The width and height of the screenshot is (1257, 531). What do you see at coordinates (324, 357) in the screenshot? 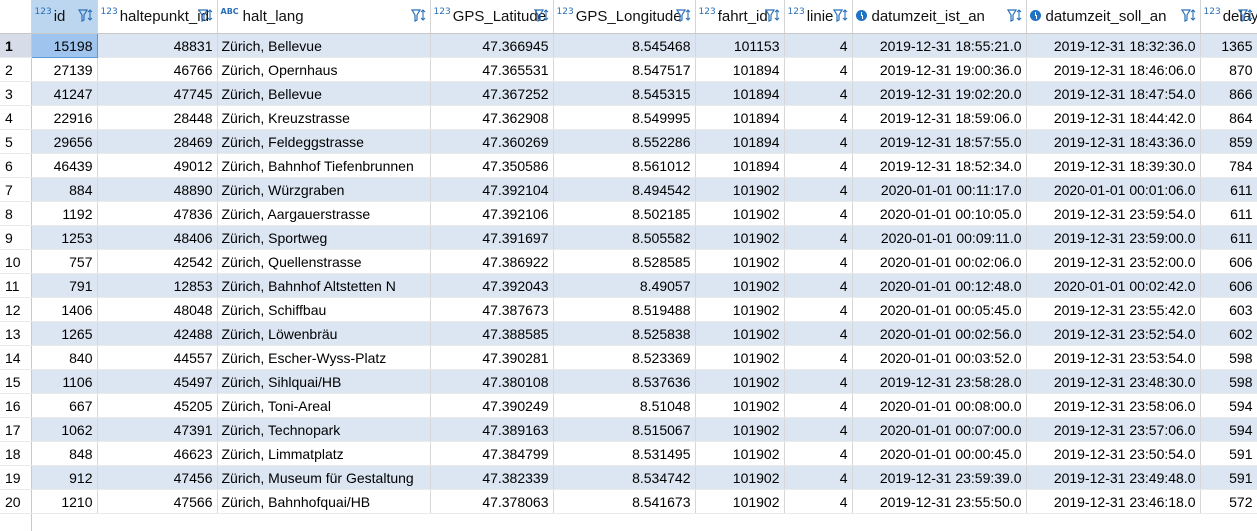
I see `cell-halt-lang: Zürich, Escher-Wyss-Platz` at bounding box center [324, 357].